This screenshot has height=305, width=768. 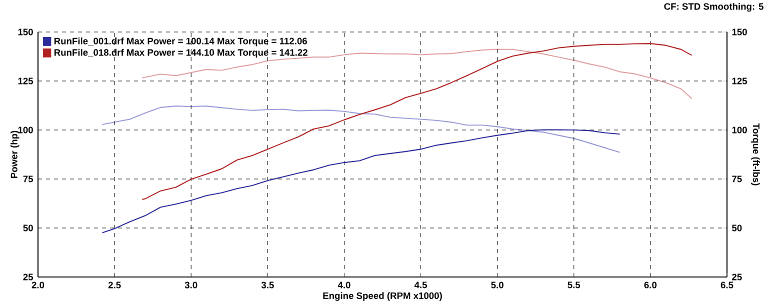 What do you see at coordinates (737, 277) in the screenshot?
I see `y2-tick-label: 25` at bounding box center [737, 277].